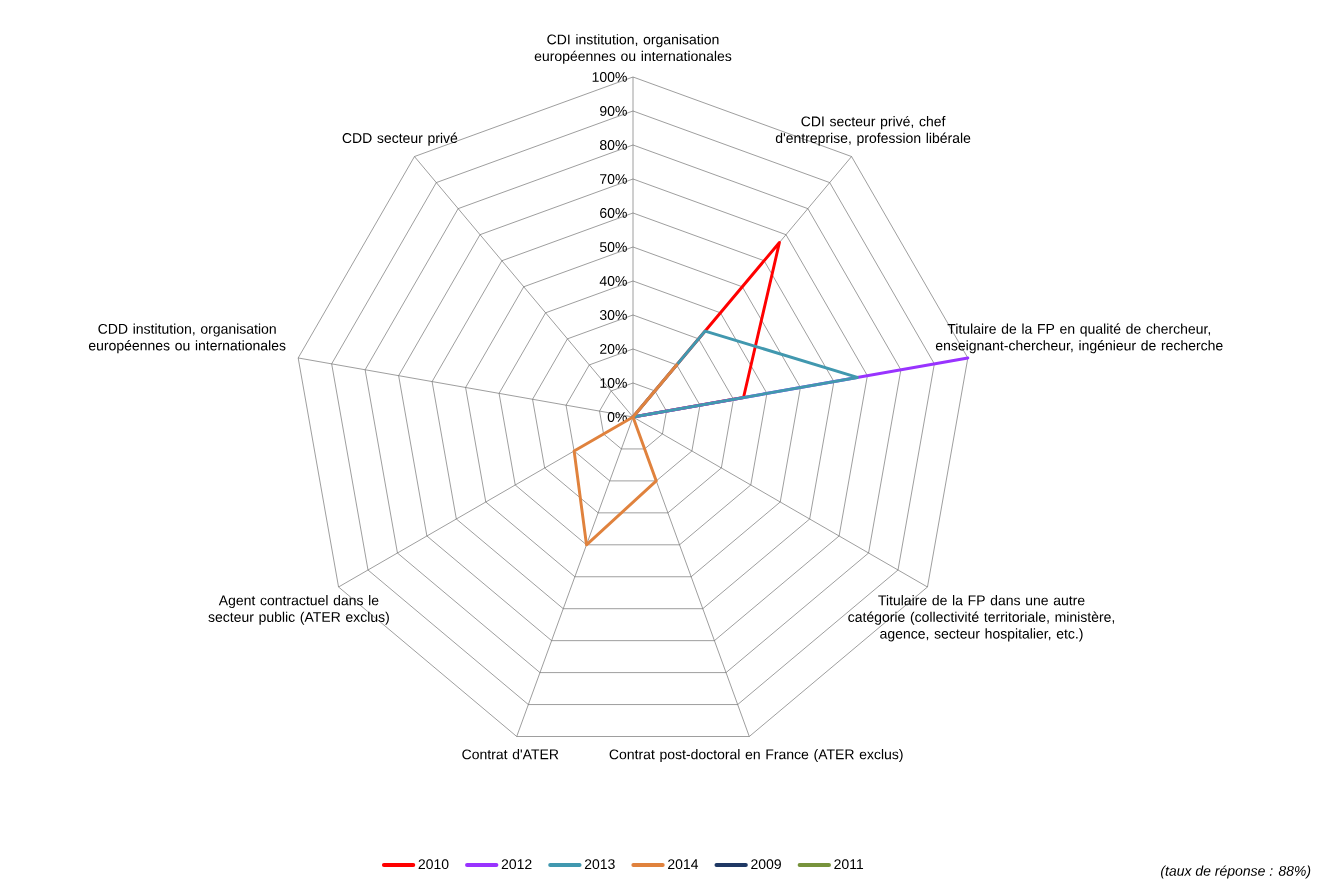 Image resolution: width=1328 pixels, height=890 pixels. Describe the element at coordinates (187, 338) in the screenshot. I see `spoke-label: CDD institution, organisation européennes ou internationales` at that location.